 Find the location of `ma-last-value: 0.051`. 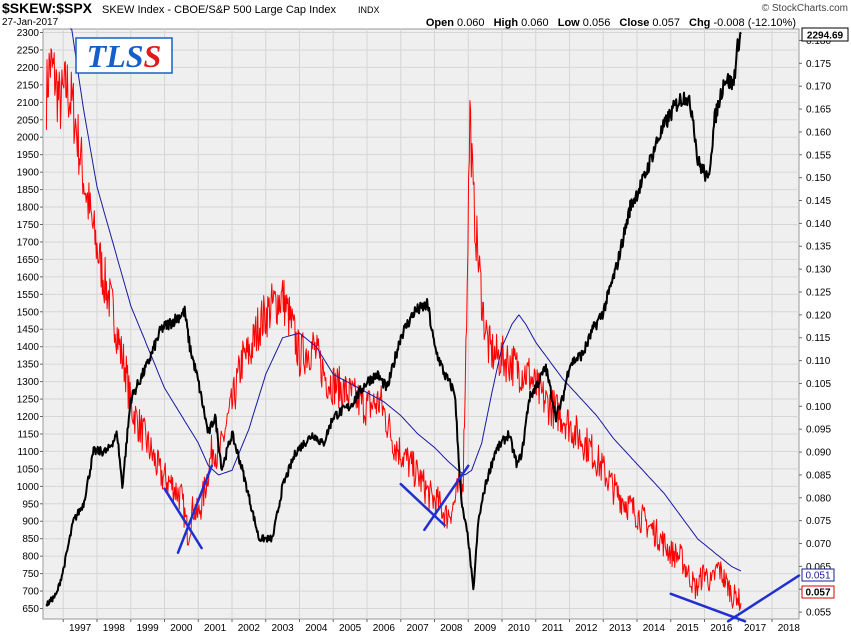

ma-last-value: 0.051 is located at coordinates (817, 576).